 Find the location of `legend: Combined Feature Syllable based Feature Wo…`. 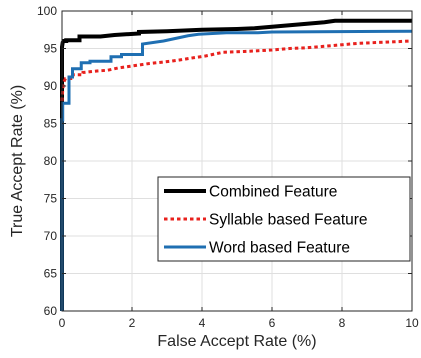

legend: Combined Feature Syllable based Feature Wo… is located at coordinates (284, 219).